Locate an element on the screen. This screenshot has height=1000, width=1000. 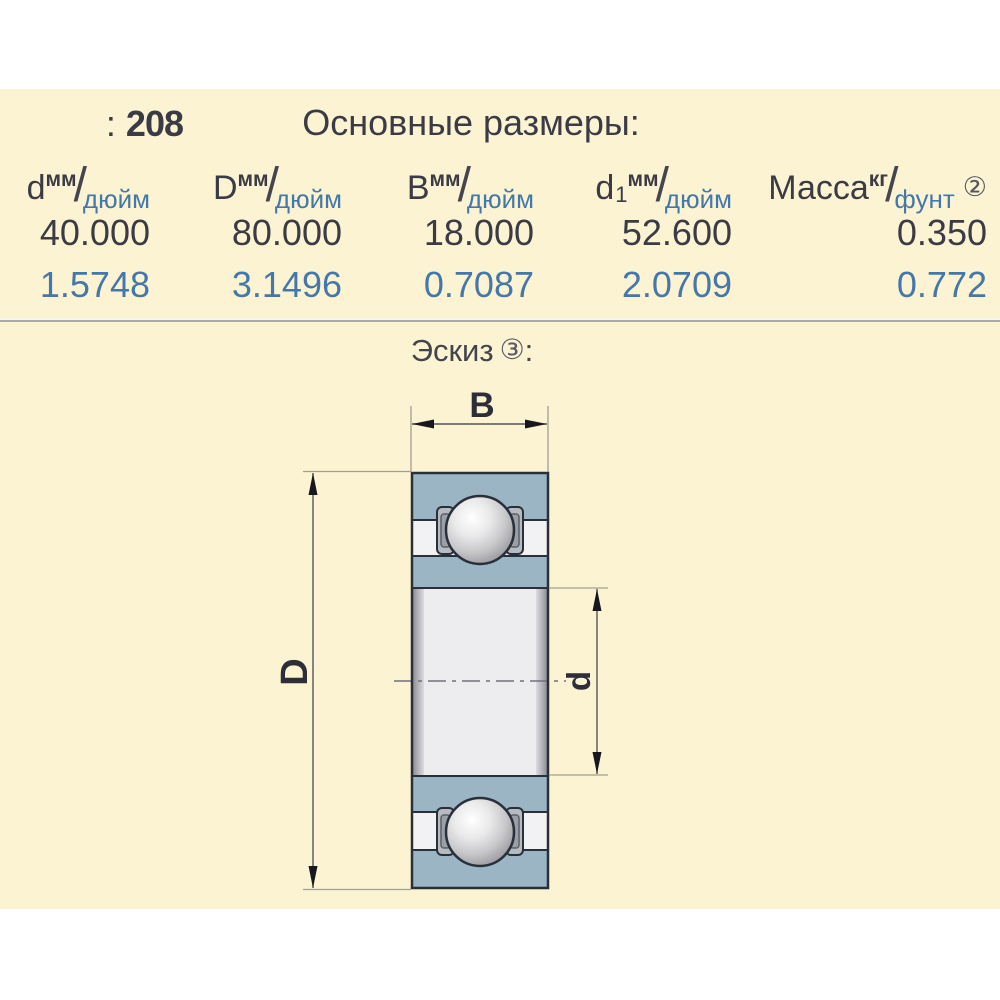
extension-lines is located at coordinates (455, 648).